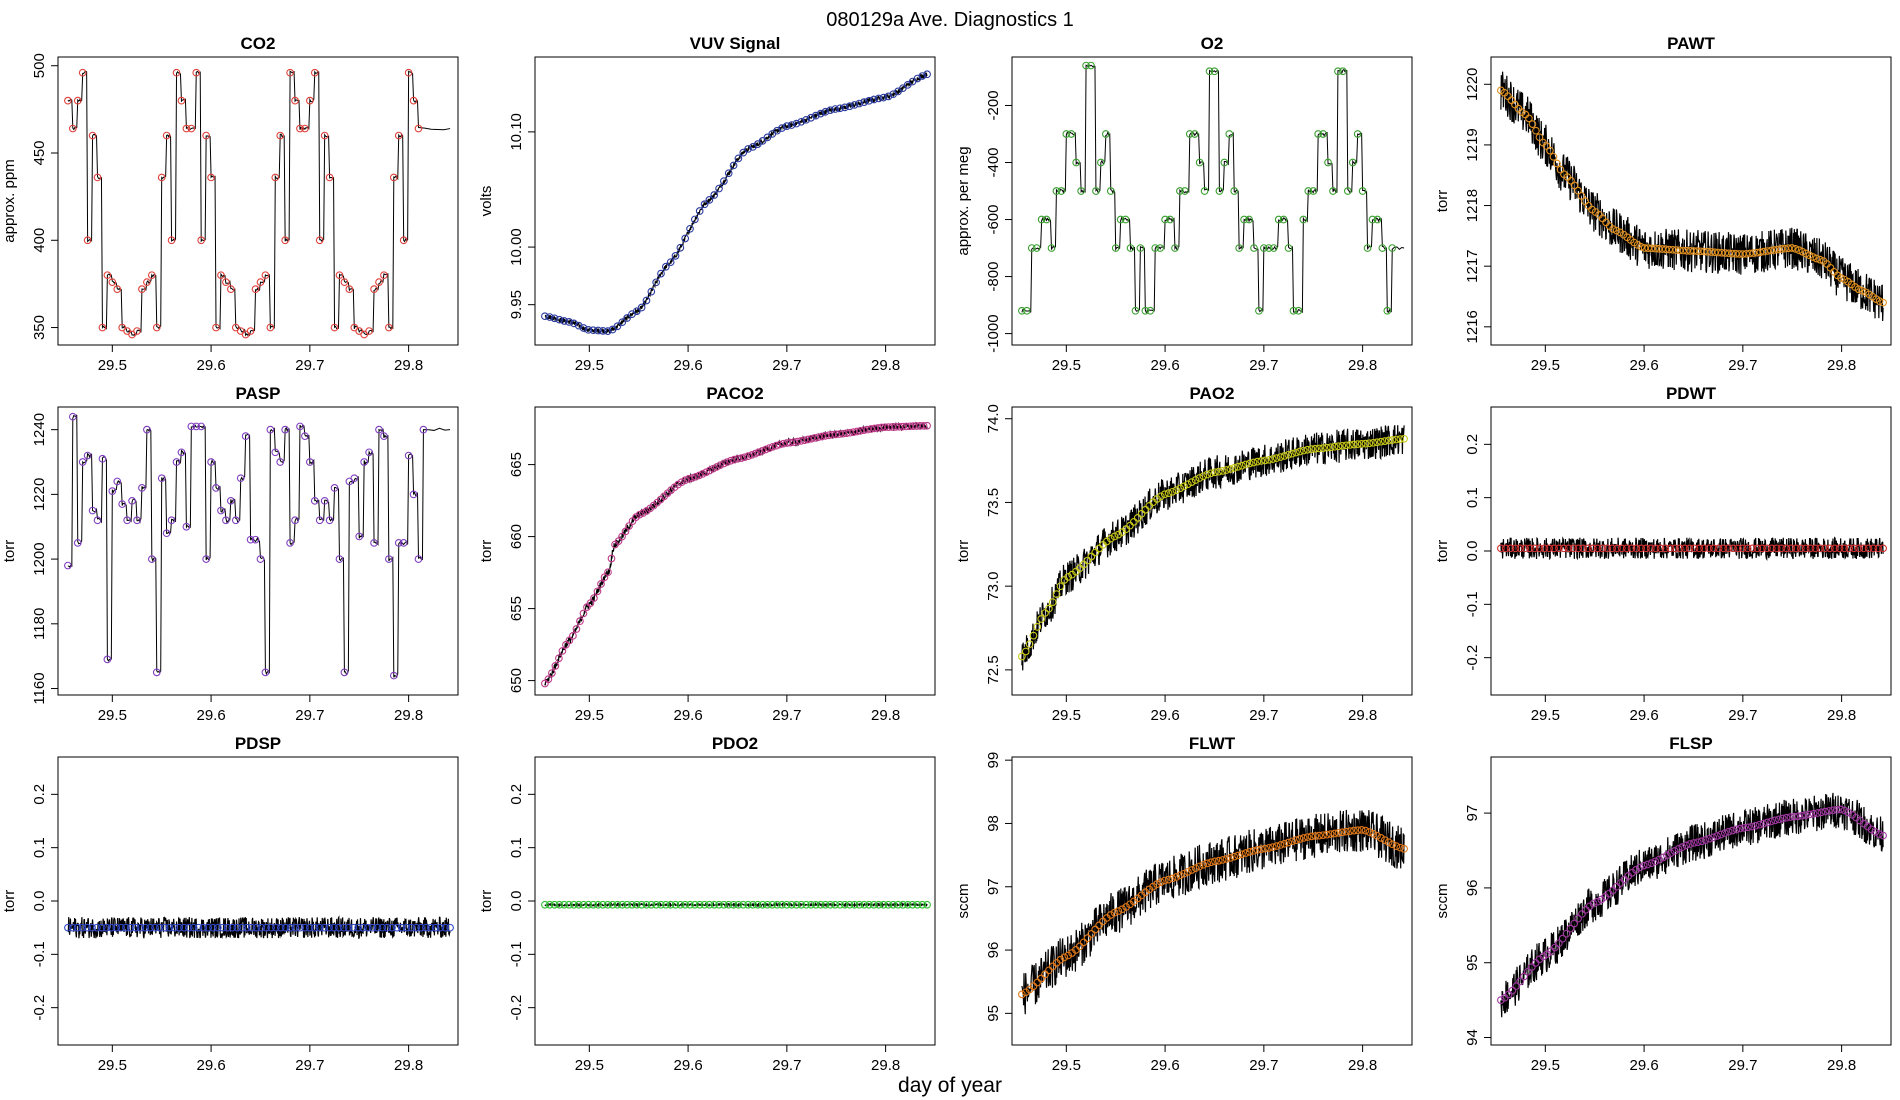 The width and height of the screenshot is (1900, 1100). Describe the element at coordinates (39, 558) in the screenshot. I see `y-tick-label: 1200` at that location.